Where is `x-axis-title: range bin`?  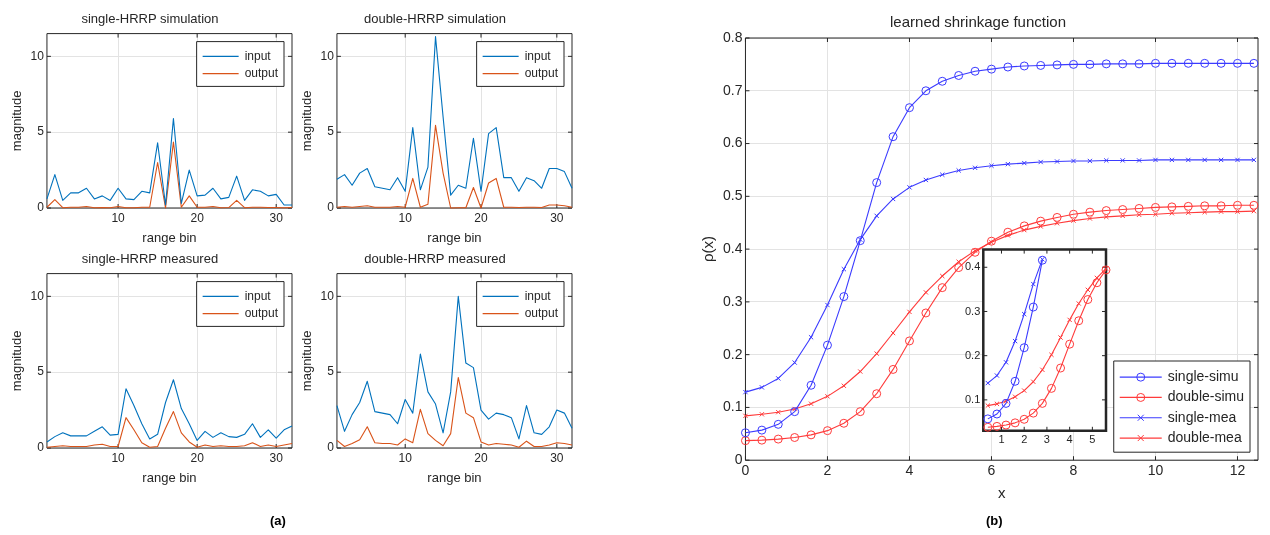
x-axis-title: range bin is located at coordinates (169, 477).